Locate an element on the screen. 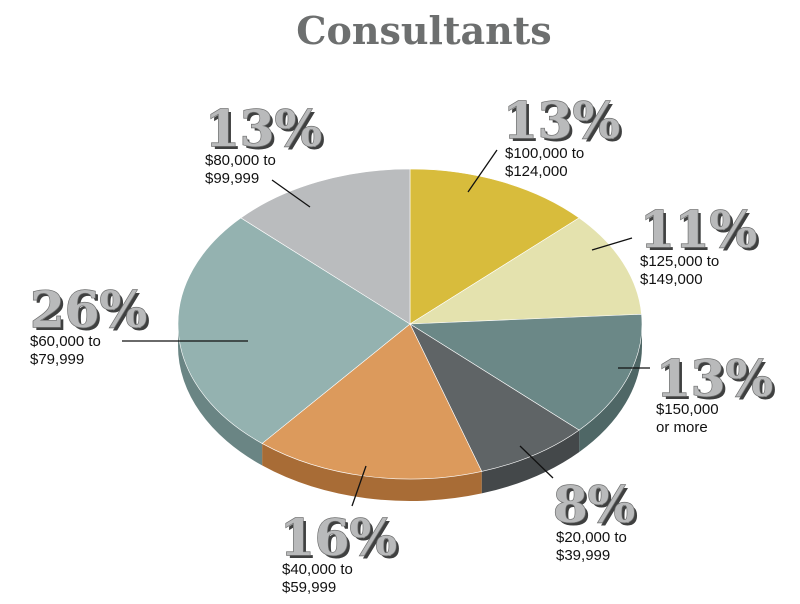 This screenshot has height=604, width=800. range-label-0-1: $124,000 is located at coordinates (536, 171).